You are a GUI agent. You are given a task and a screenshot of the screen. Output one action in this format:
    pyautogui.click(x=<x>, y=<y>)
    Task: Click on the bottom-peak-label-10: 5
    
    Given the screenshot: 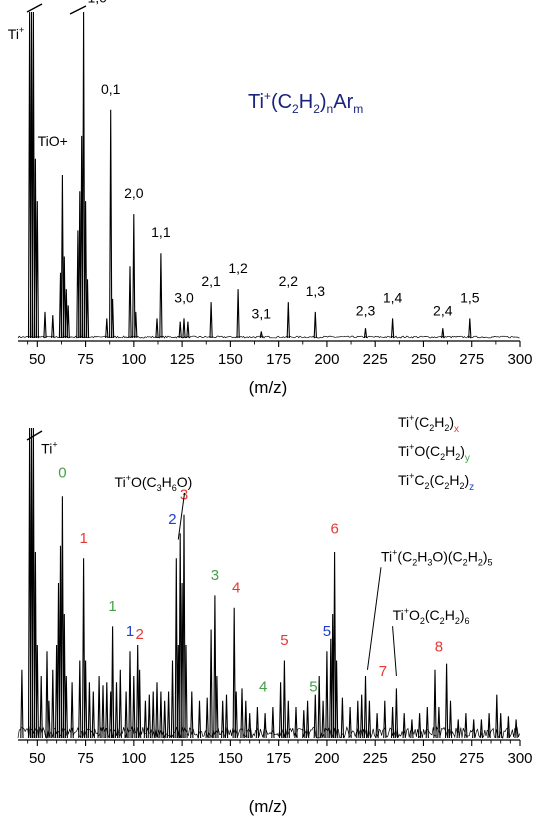 What is the action you would take?
    pyautogui.click(x=284, y=640)
    